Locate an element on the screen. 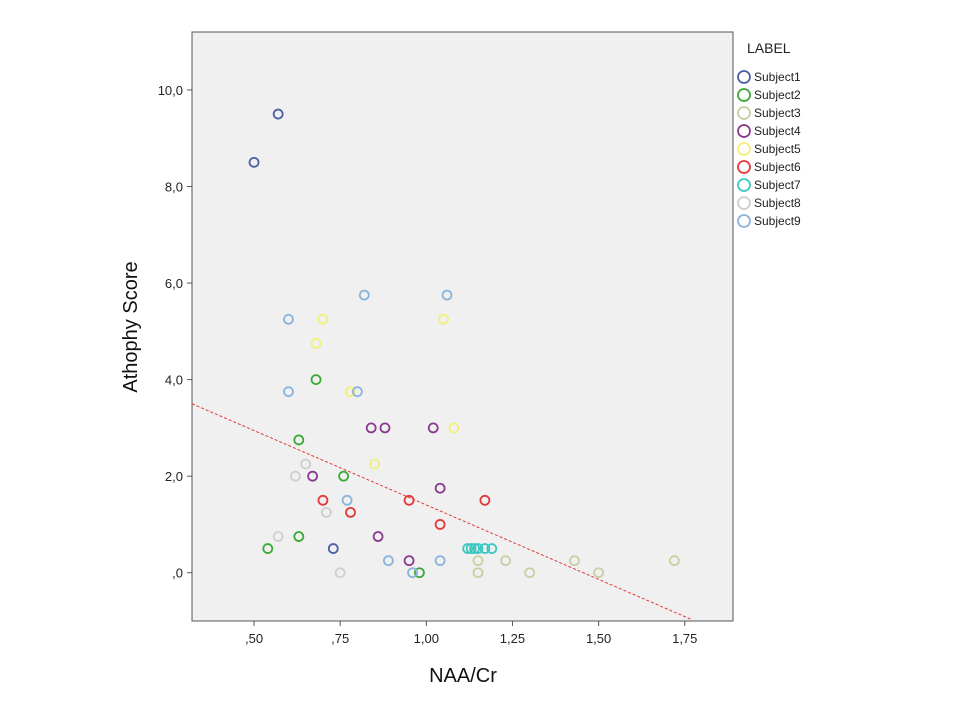 Image resolution: width=960 pixels, height=720 pixels. y-axis-title: Athophy Score is located at coordinates (131, 326).